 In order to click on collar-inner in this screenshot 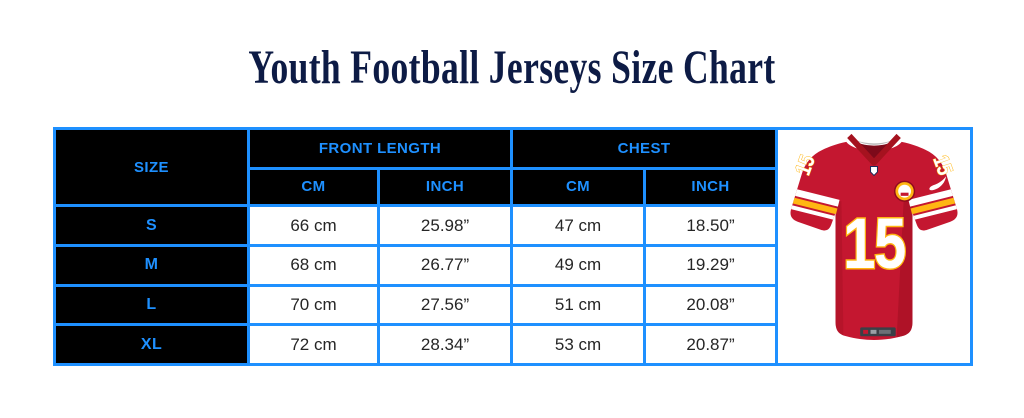, I will do `click(874, 142)`.